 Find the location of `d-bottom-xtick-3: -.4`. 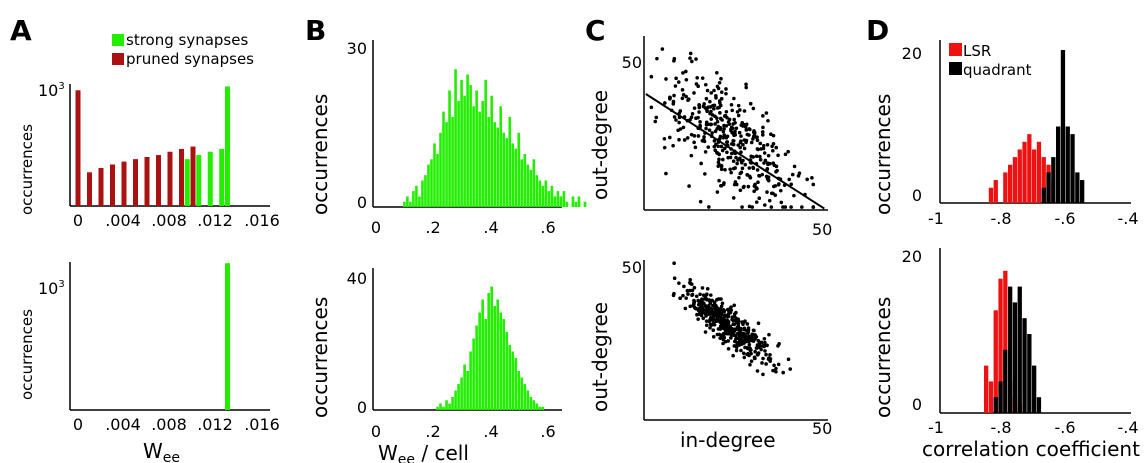

d-bottom-xtick-3: -.4 is located at coordinates (1127, 427).